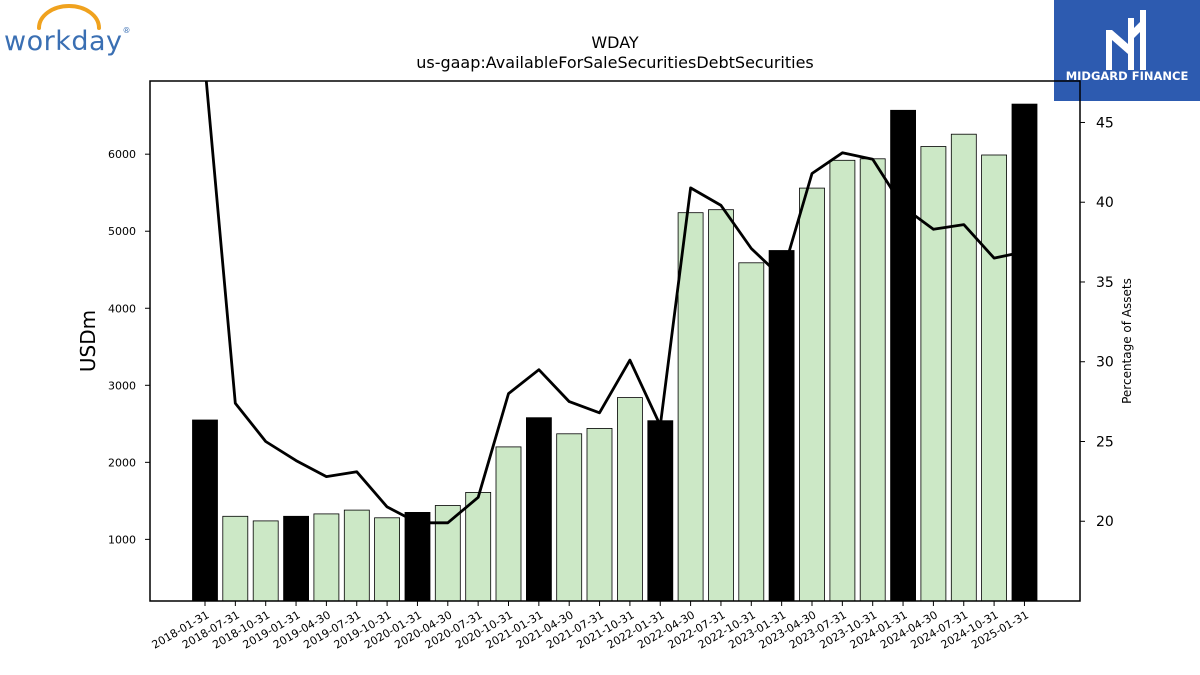 This screenshot has width=1200, height=675. I want to click on y-tick-label: 3000, so click(122, 385).